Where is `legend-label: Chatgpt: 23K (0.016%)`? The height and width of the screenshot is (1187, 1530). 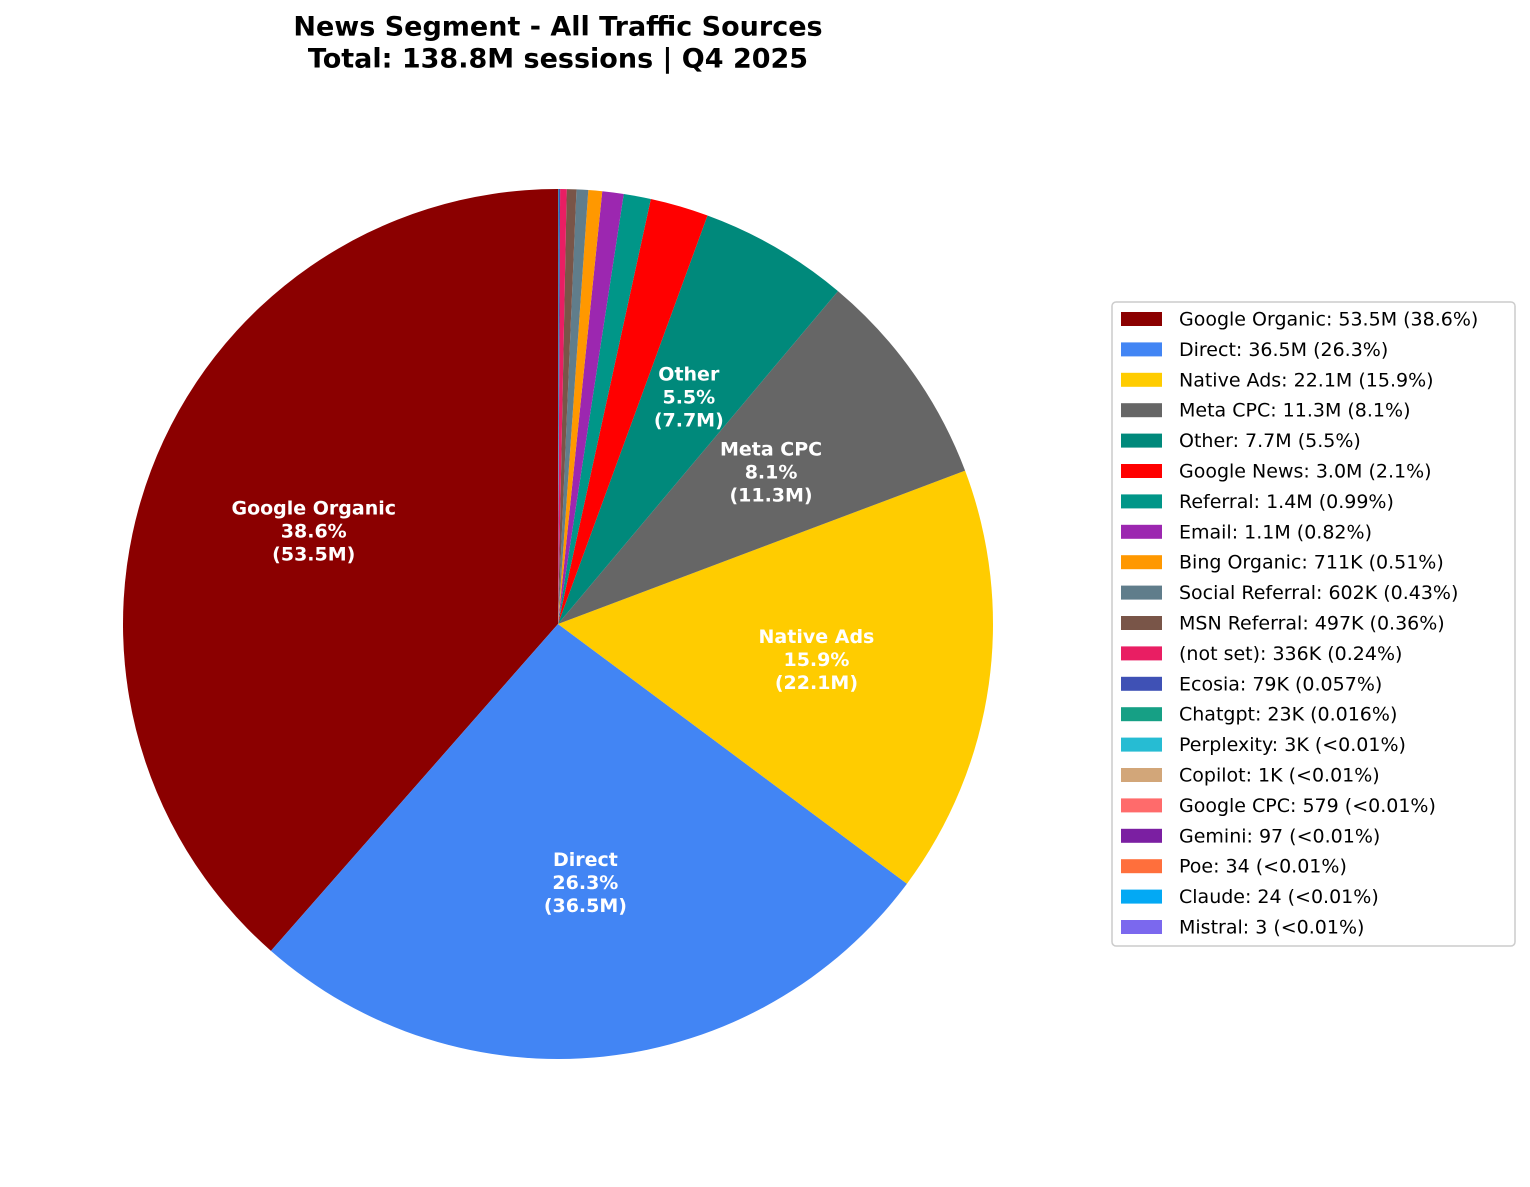
legend-label: Chatgpt: 23K (0.016%) is located at coordinates (1288, 715).